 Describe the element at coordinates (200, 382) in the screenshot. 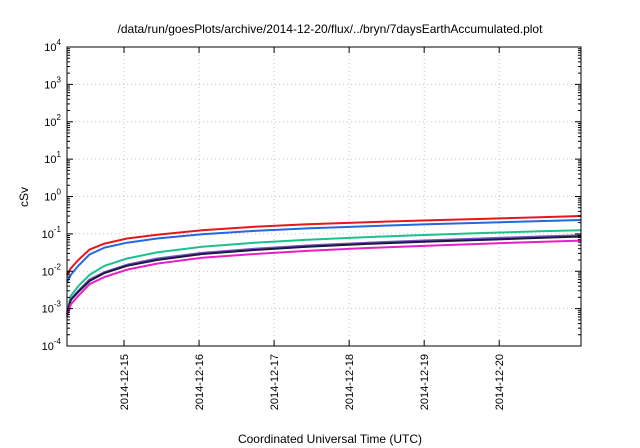

I see `x-tick-label: 2014-12-16` at that location.